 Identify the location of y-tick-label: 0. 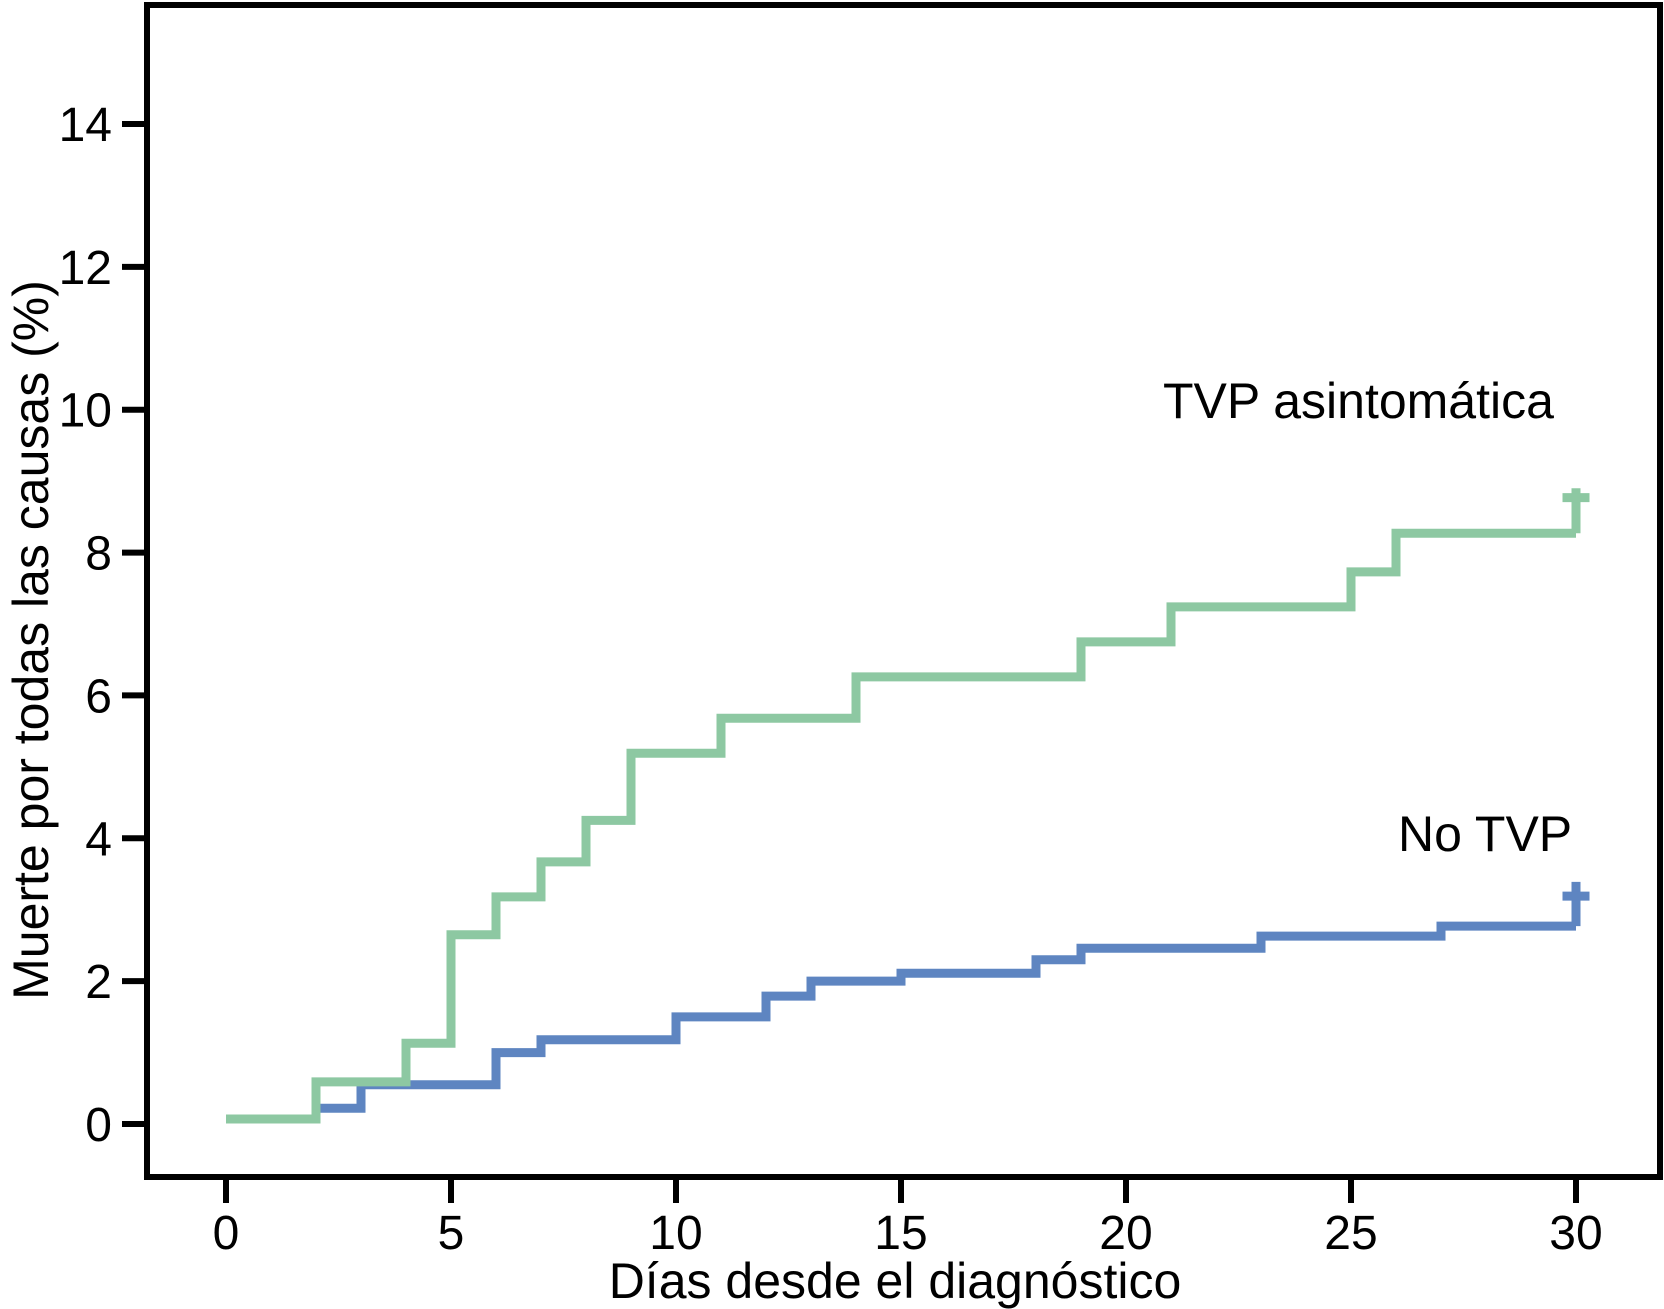
(98, 1125).